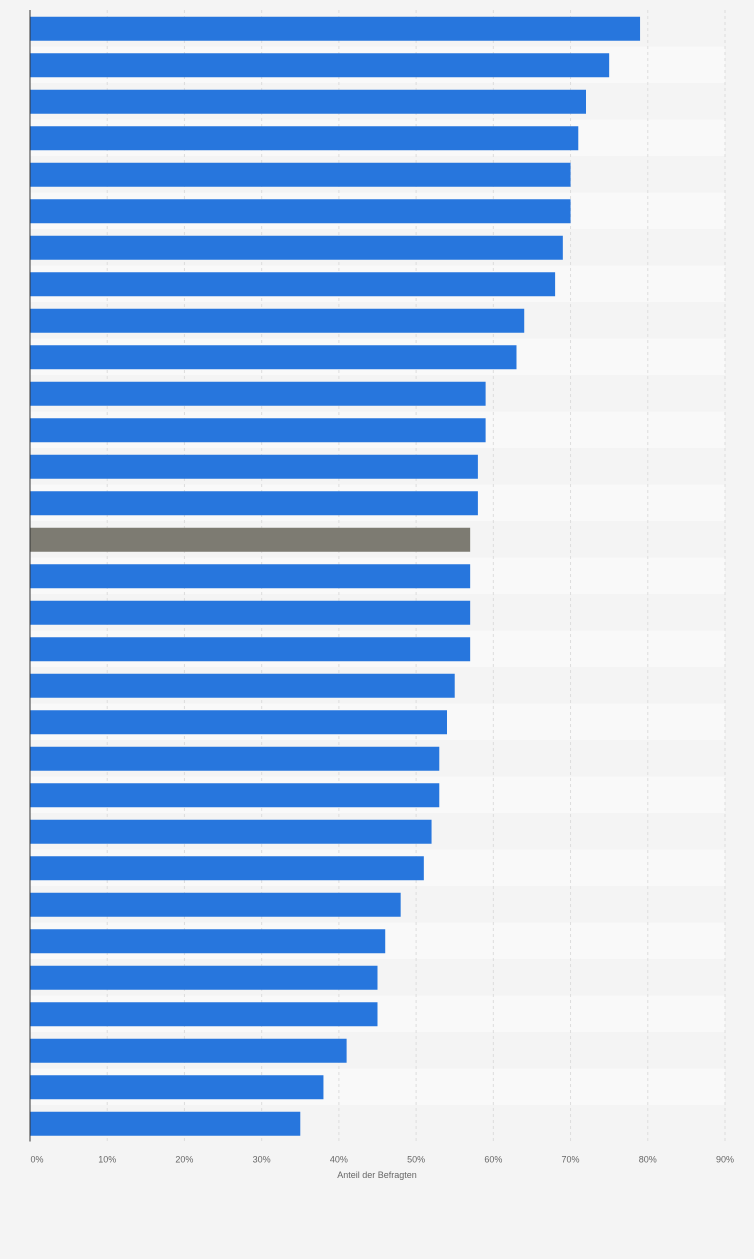 The width and height of the screenshot is (754, 1259). Describe the element at coordinates (571, 1160) in the screenshot. I see `x-tick-label: 70%` at that location.